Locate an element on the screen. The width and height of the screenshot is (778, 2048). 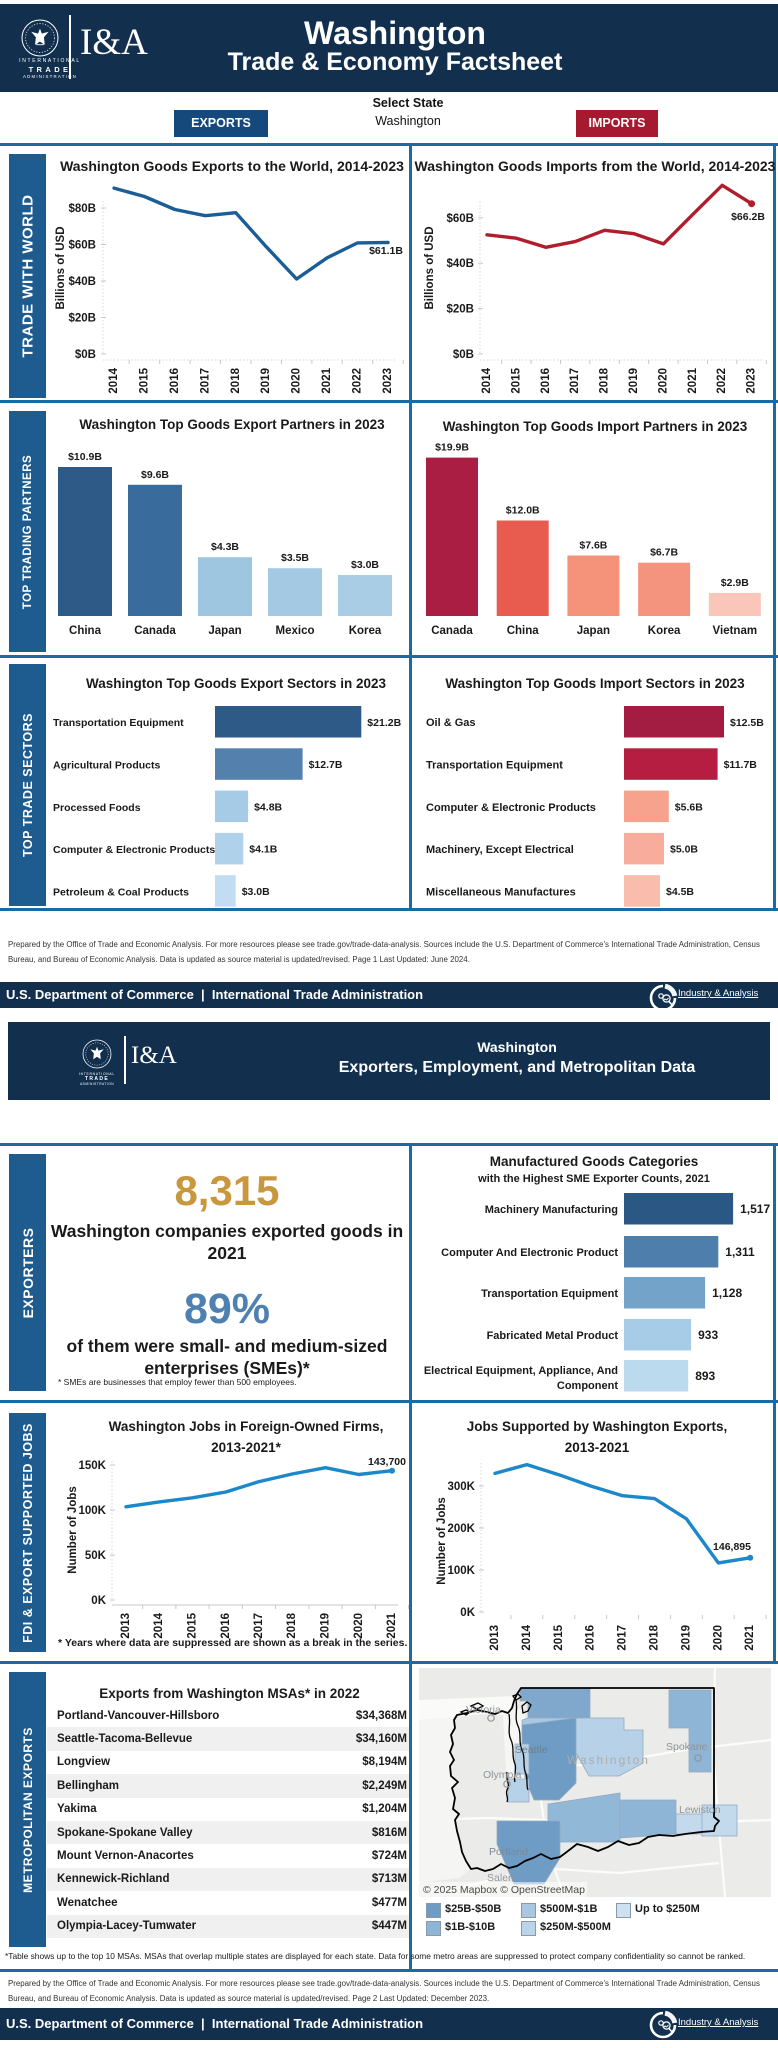
svg-text: Manufactured Goods Categories is located at coordinates (594, 1161).